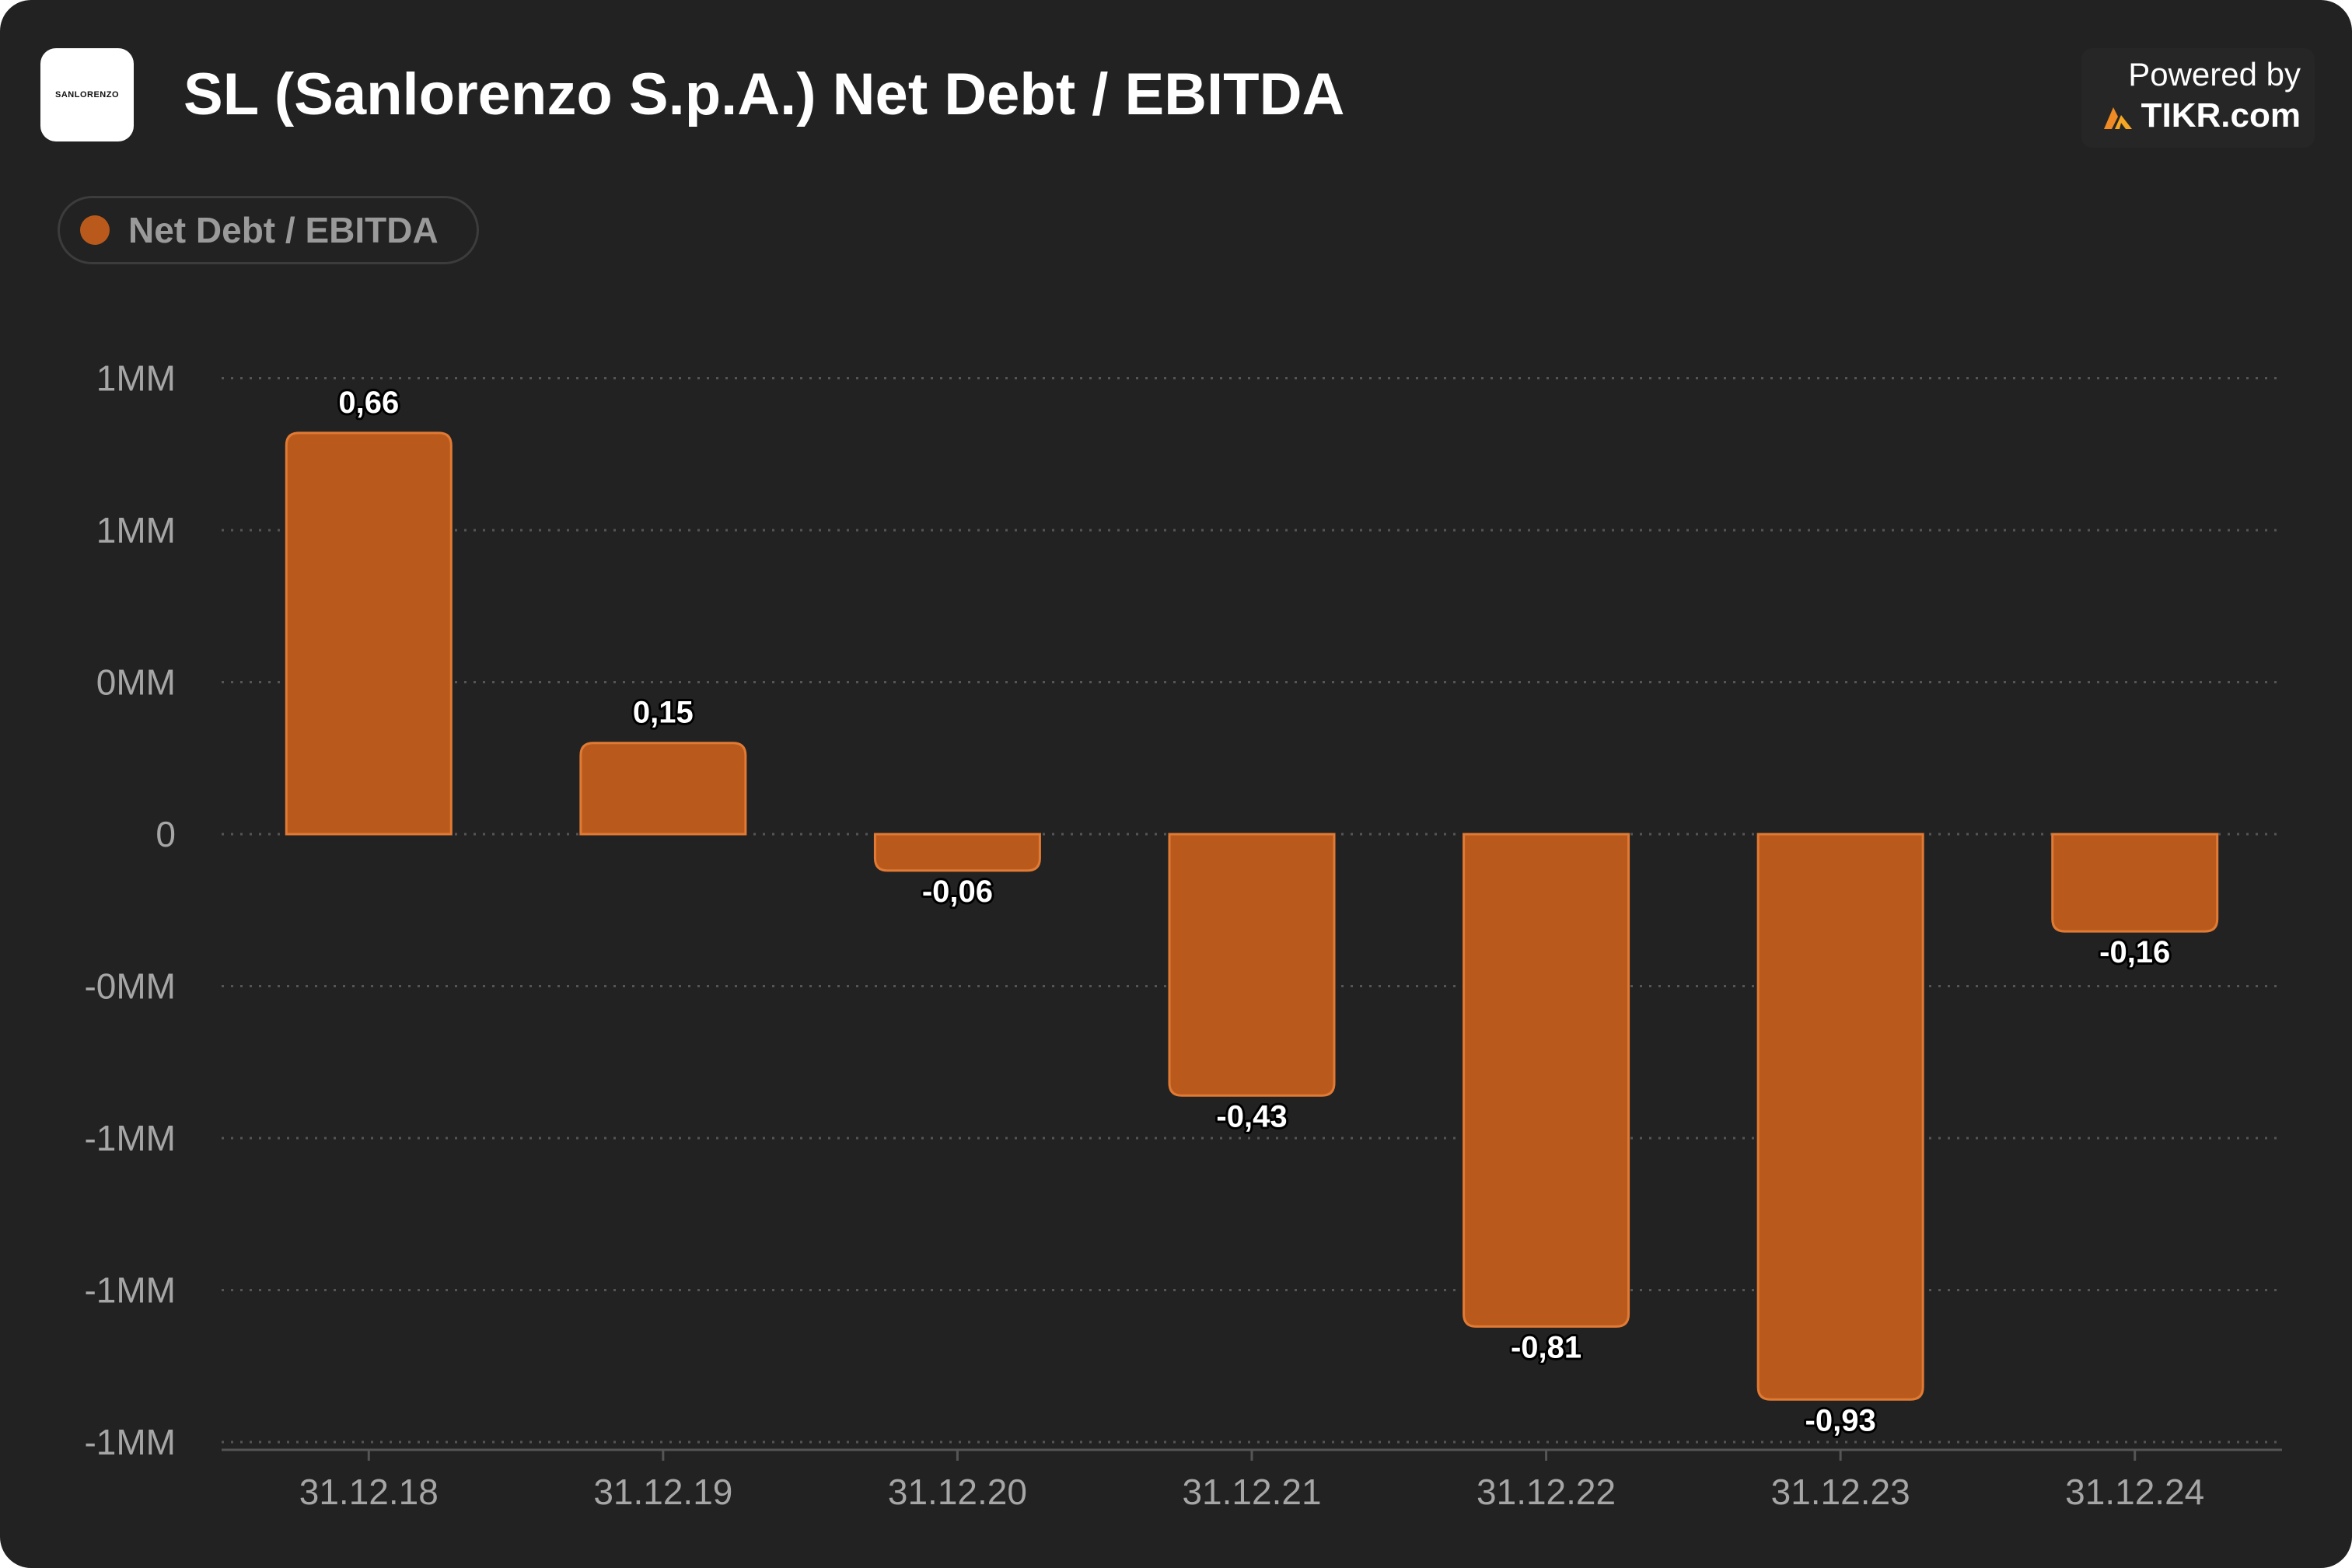 The height and width of the screenshot is (1568, 2352). What do you see at coordinates (2134, 952) in the screenshot?
I see `data-label: -0,16` at bounding box center [2134, 952].